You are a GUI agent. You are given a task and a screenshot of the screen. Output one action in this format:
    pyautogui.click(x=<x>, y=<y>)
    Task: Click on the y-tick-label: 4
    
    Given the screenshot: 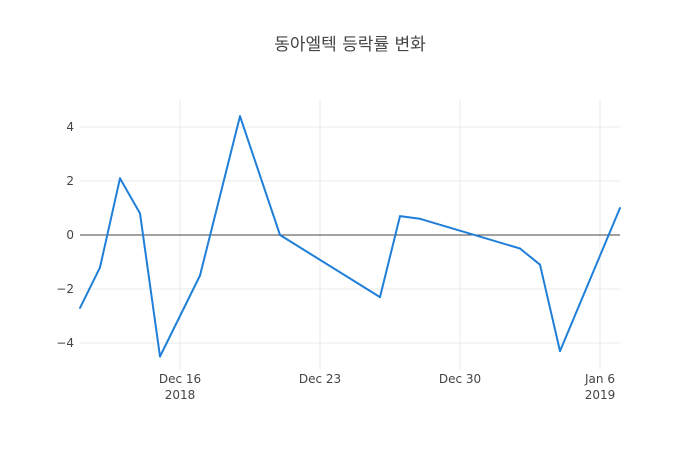 What is the action you would take?
    pyautogui.click(x=70, y=127)
    